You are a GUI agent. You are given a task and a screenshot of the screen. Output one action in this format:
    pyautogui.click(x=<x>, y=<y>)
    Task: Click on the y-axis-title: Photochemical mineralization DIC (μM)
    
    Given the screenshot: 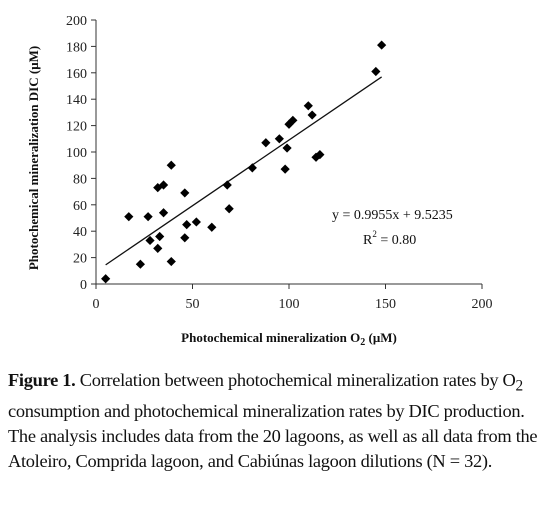 What is the action you would take?
    pyautogui.click(x=33, y=158)
    